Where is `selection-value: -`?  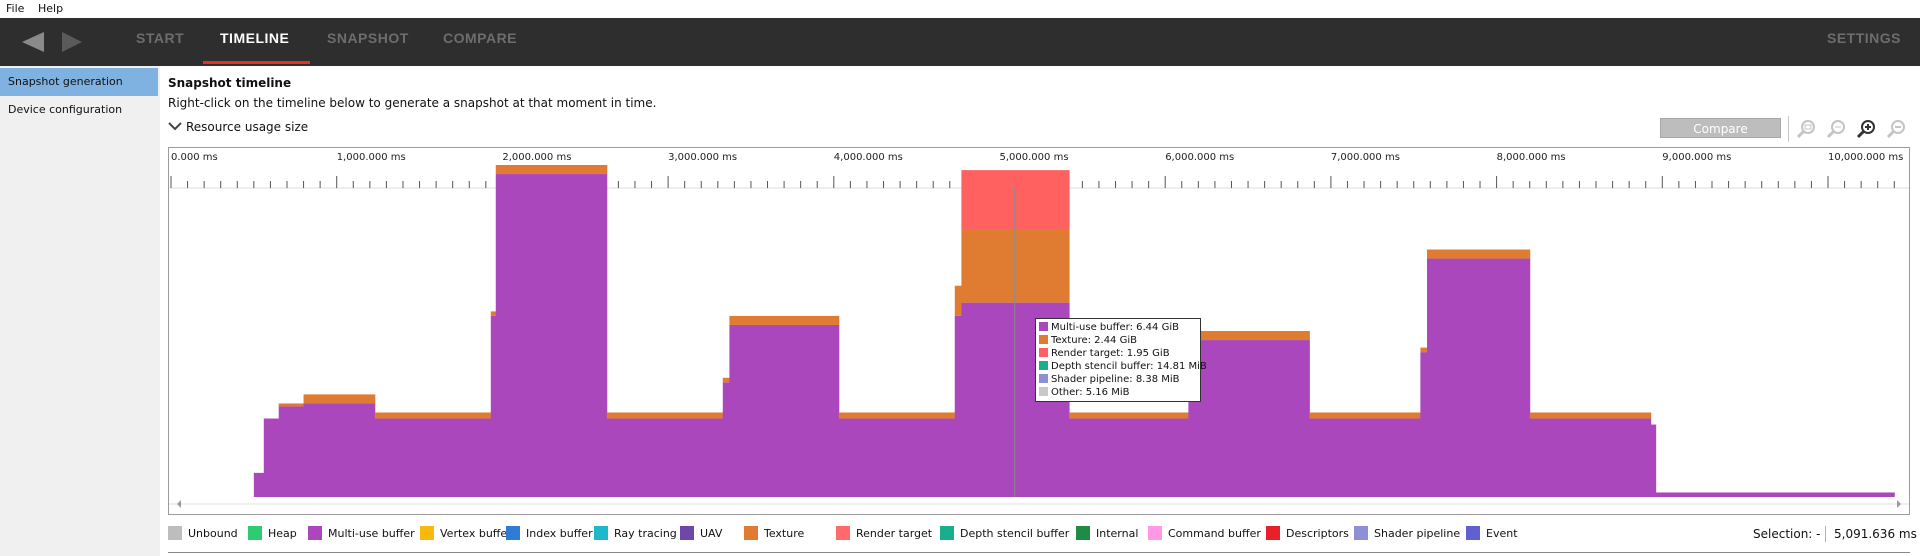 selection-value: - is located at coordinates (1818, 534).